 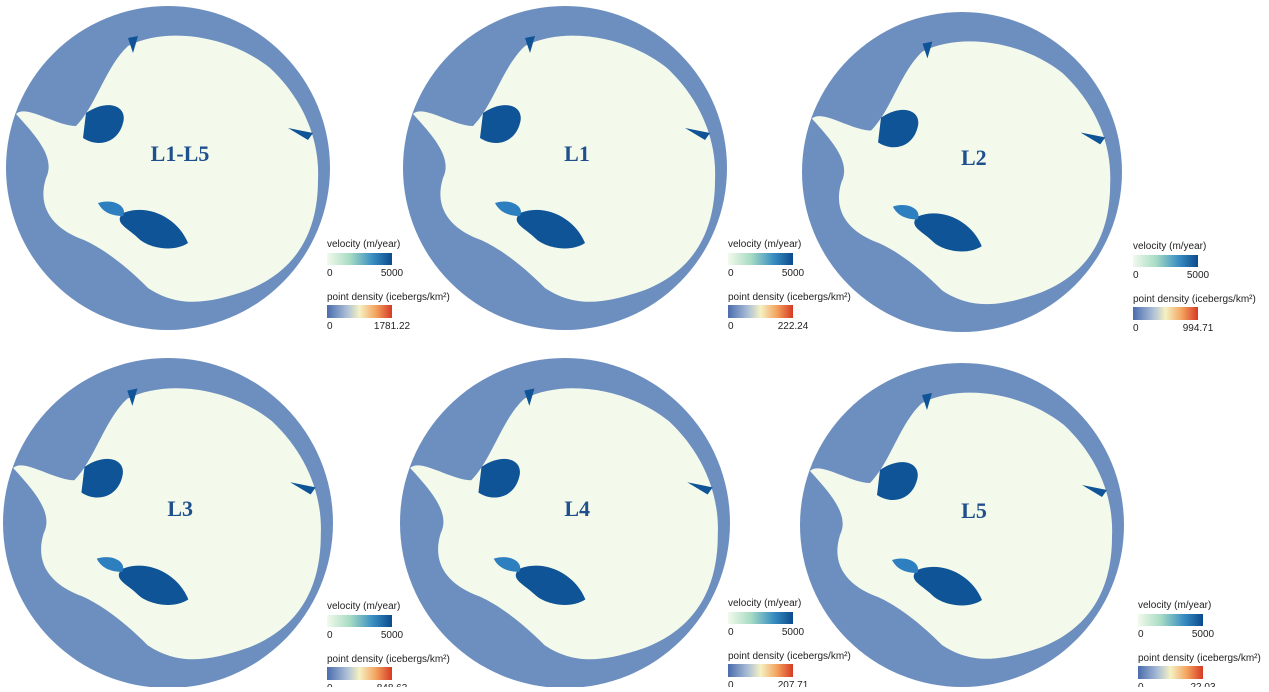 I want to click on density-max: 848.63, so click(x=392, y=685).